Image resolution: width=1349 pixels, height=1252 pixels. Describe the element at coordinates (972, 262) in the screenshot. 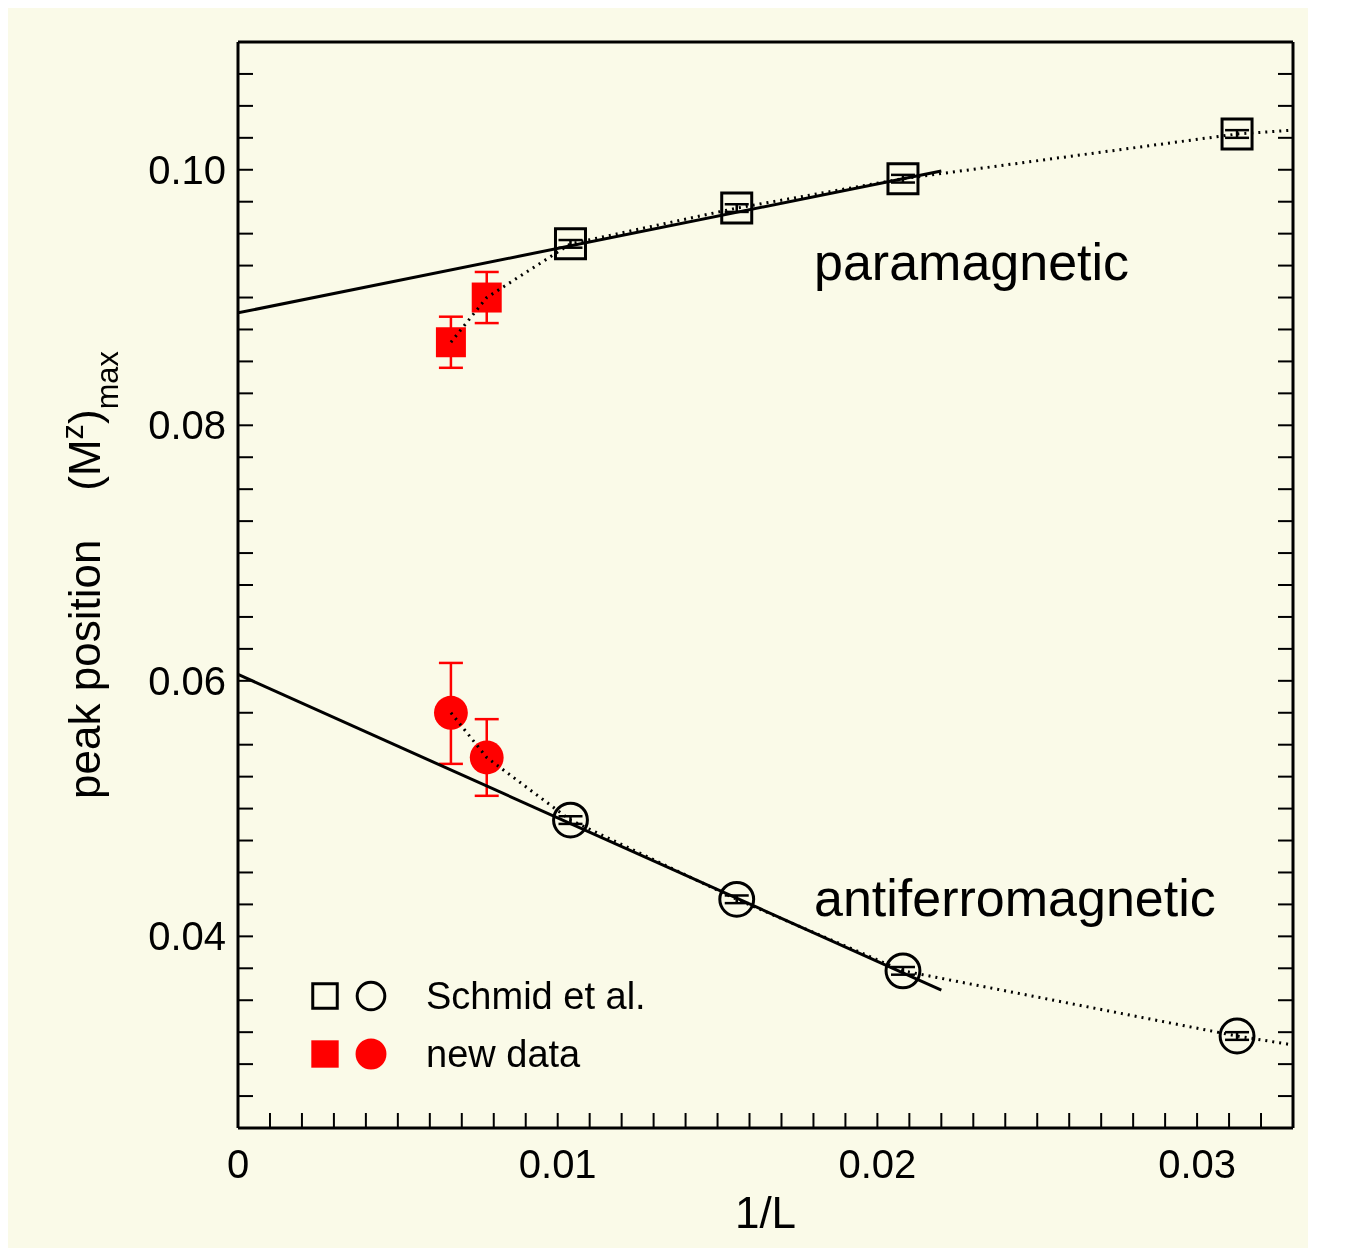

I see `annotation: paramagnetic` at that location.